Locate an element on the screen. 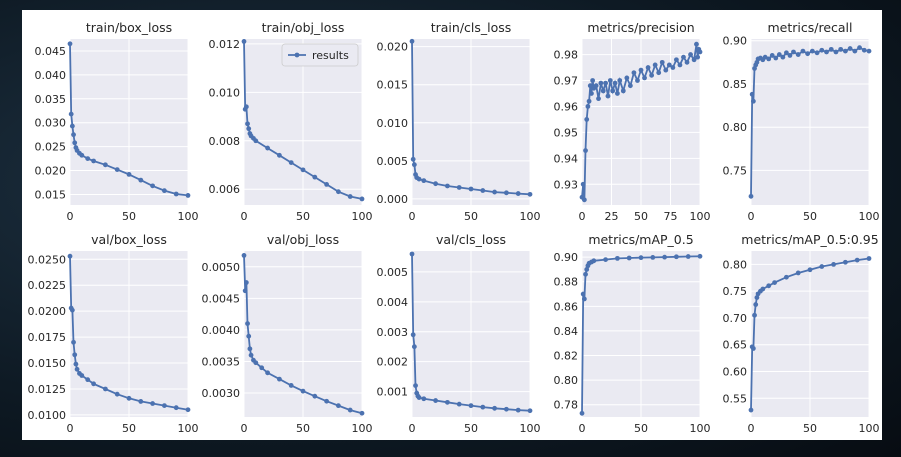  y-tick-label: 0.90 is located at coordinates (735, 41).